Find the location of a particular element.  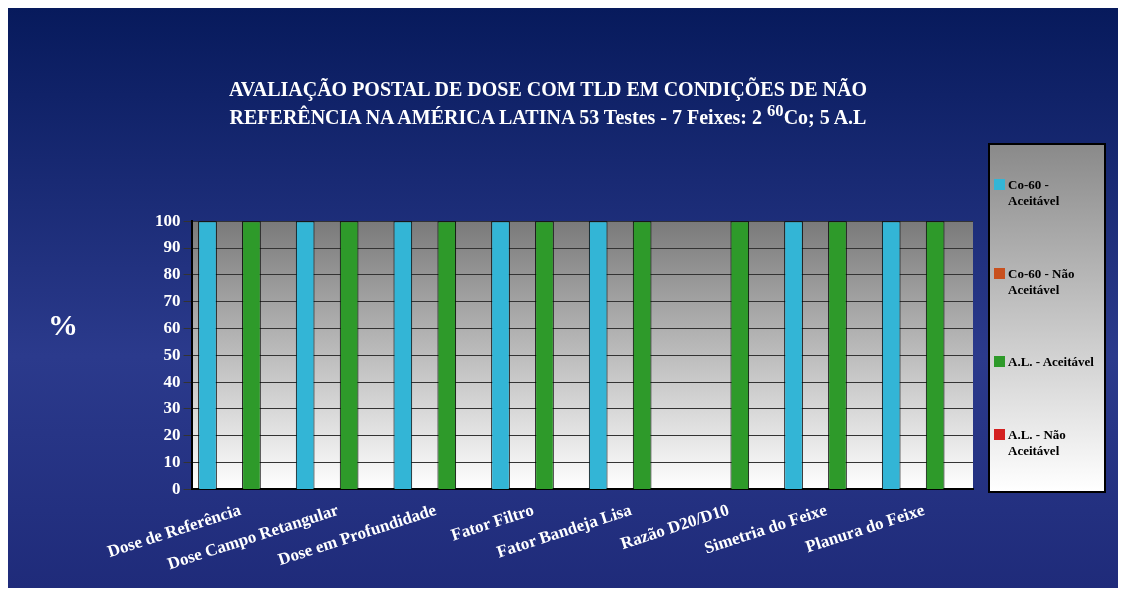

y-tick-label: 30 is located at coordinates (172, 408).